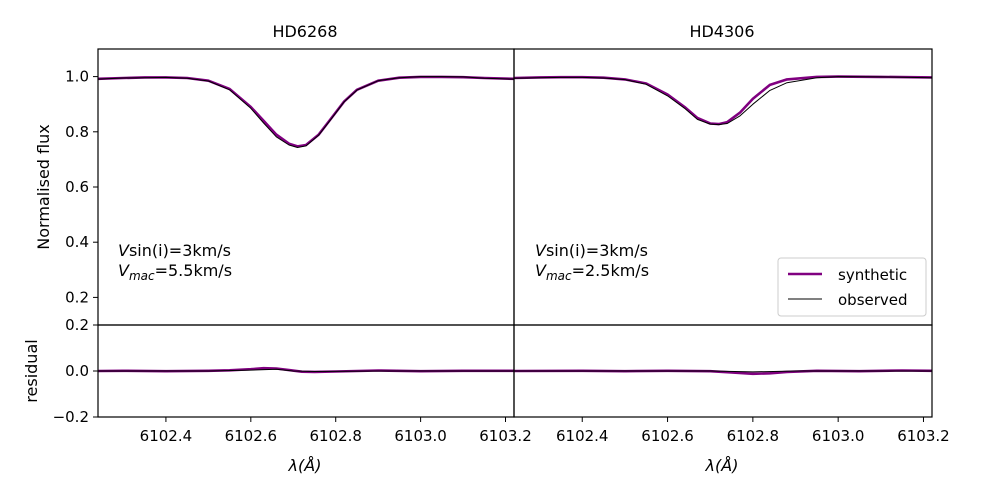 This screenshot has height=491, width=981. What do you see at coordinates (31, 370) in the screenshot?
I see `residual-axis-label: residual` at bounding box center [31, 370].